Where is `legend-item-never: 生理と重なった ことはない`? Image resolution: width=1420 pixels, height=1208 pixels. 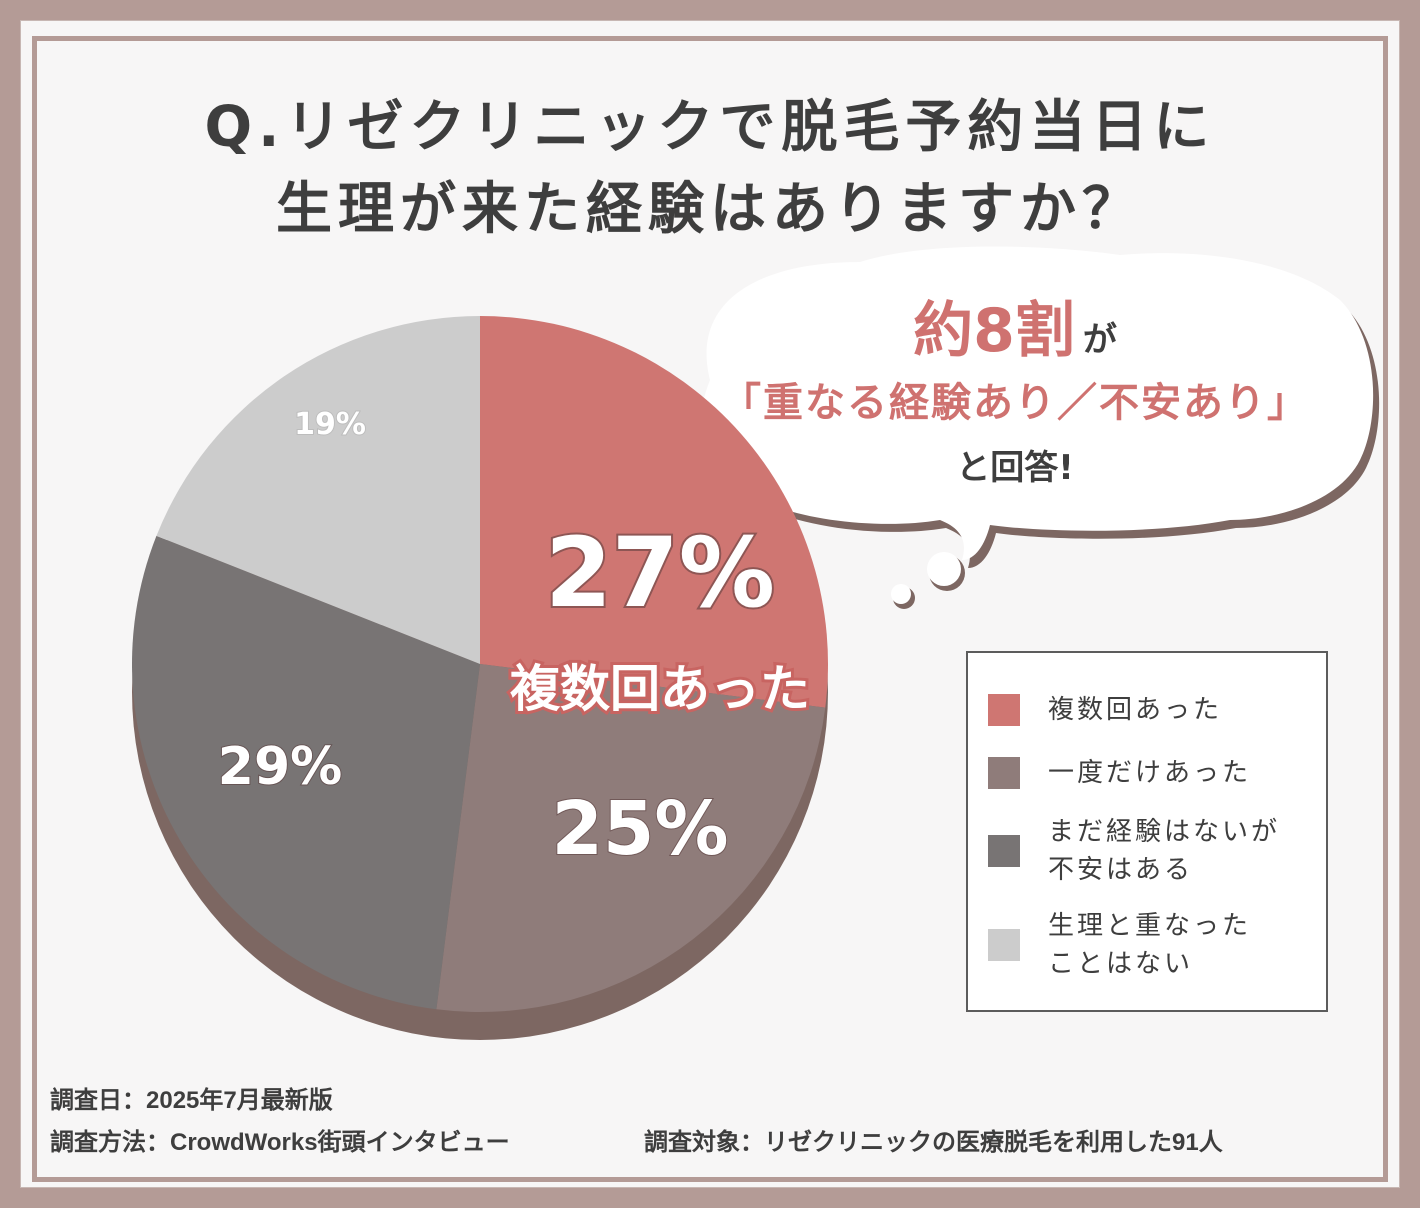
legend-item-never: 生理と重なった ことはない is located at coordinates (1153, 945).